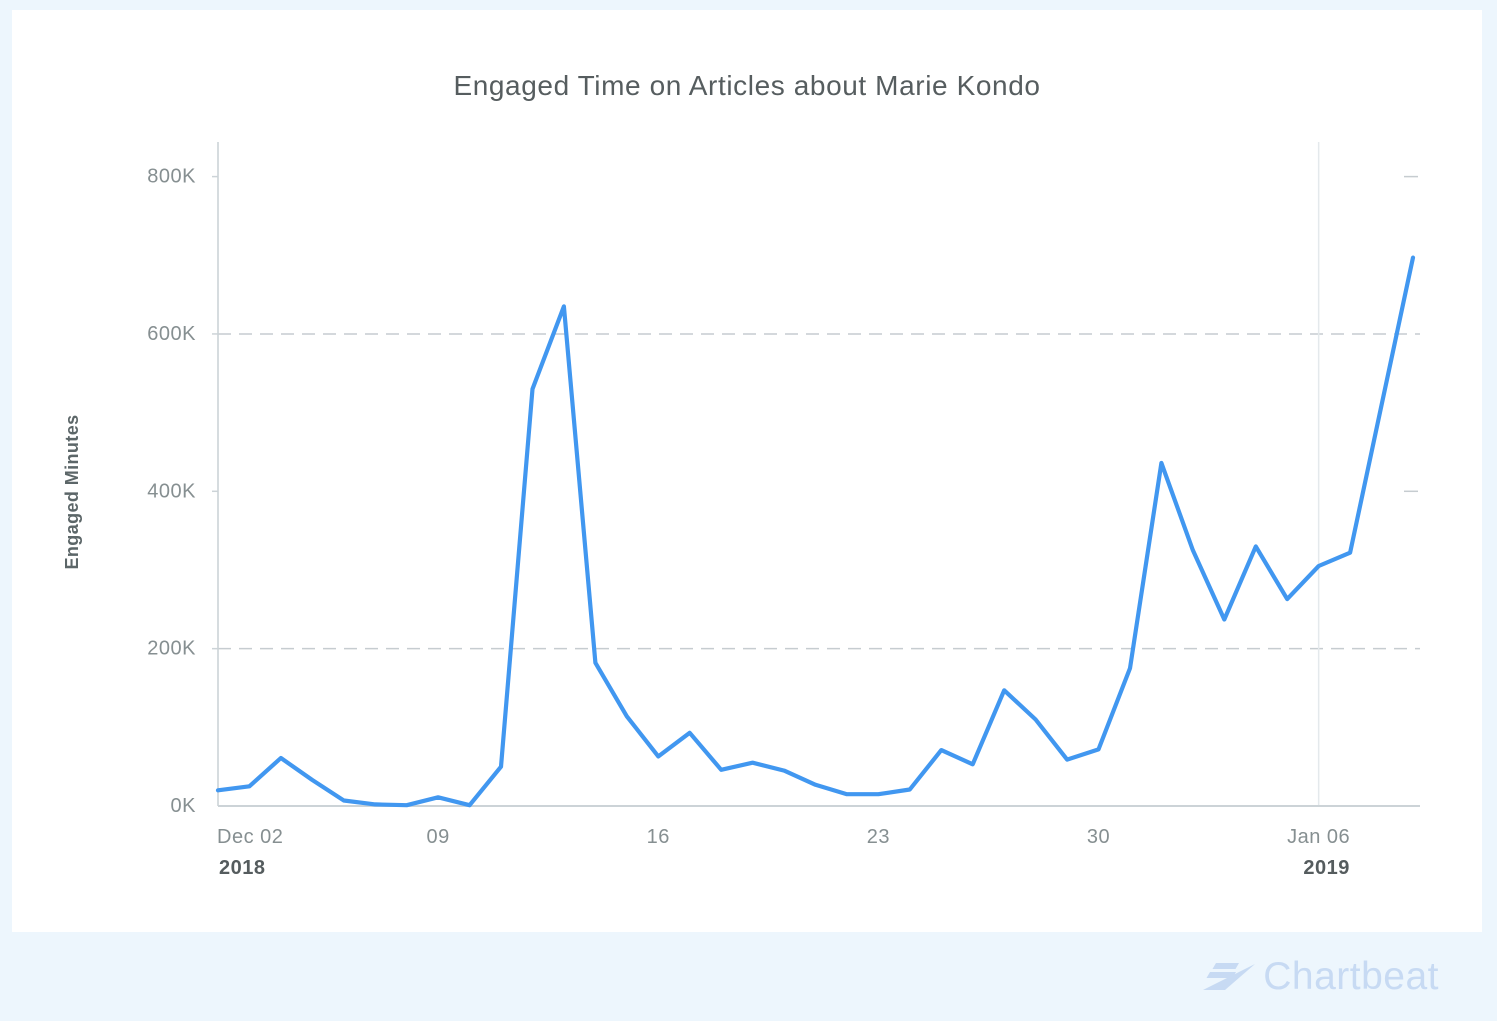  I want to click on x-tick-label-09: 09, so click(438, 837).